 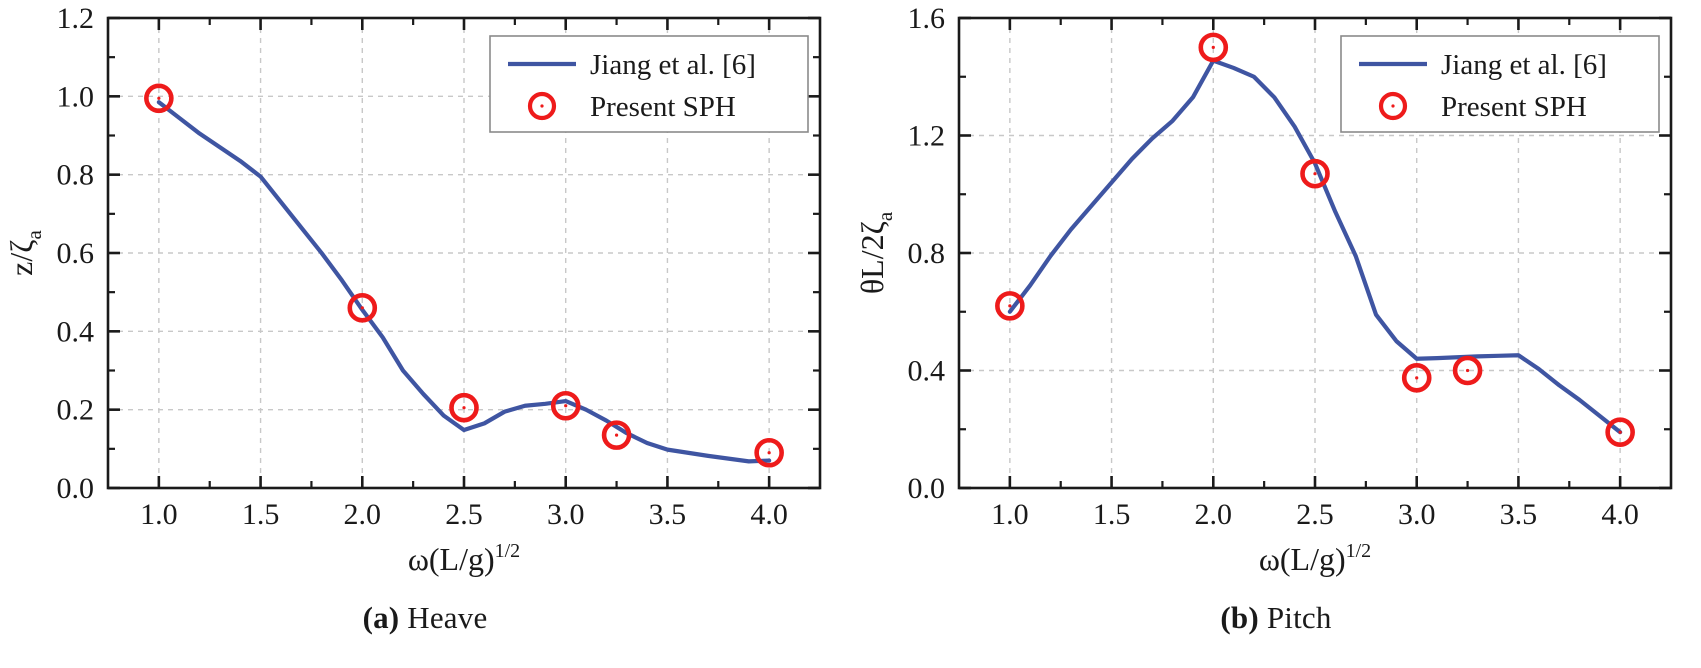 What do you see at coordinates (381, 617) in the screenshot?
I see `panel-caption-tag: (a)` at bounding box center [381, 617].